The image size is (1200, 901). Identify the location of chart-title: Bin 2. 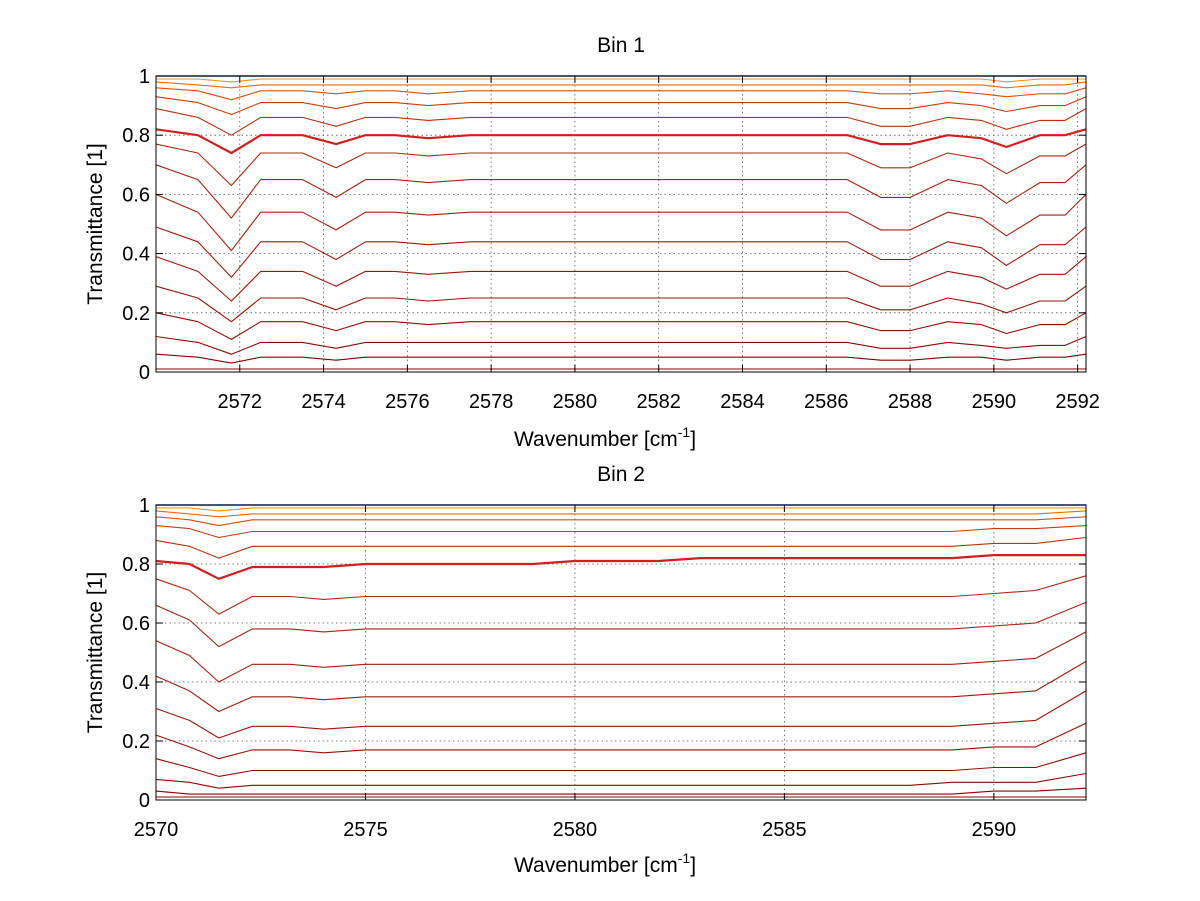
(621, 474).